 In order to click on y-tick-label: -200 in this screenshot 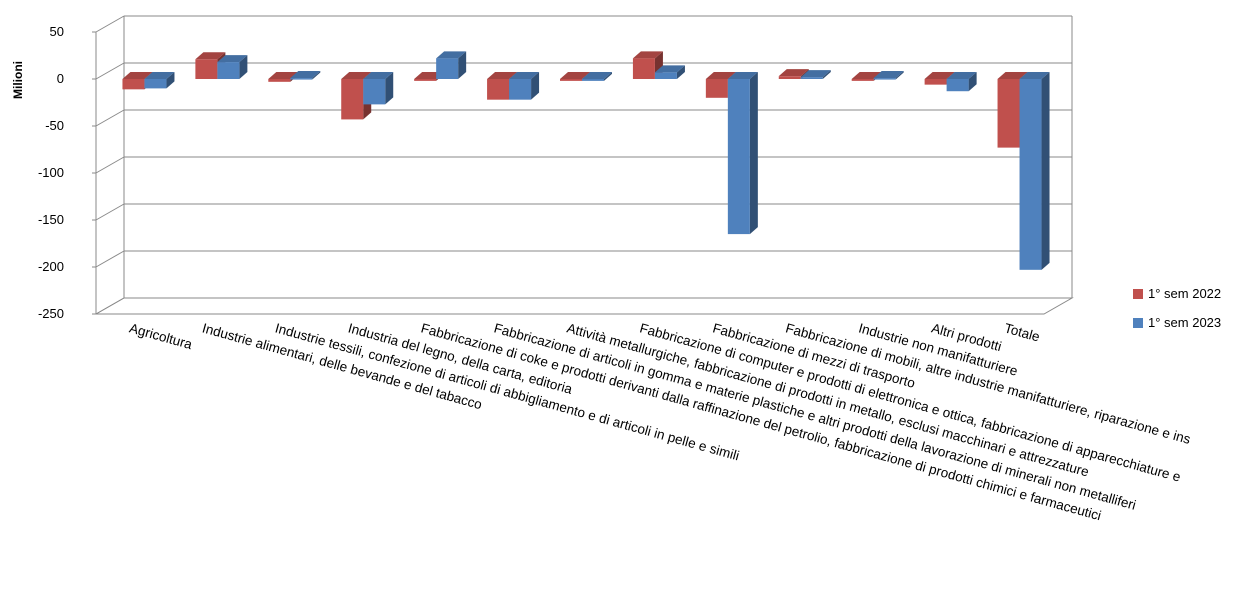, I will do `click(51, 266)`.